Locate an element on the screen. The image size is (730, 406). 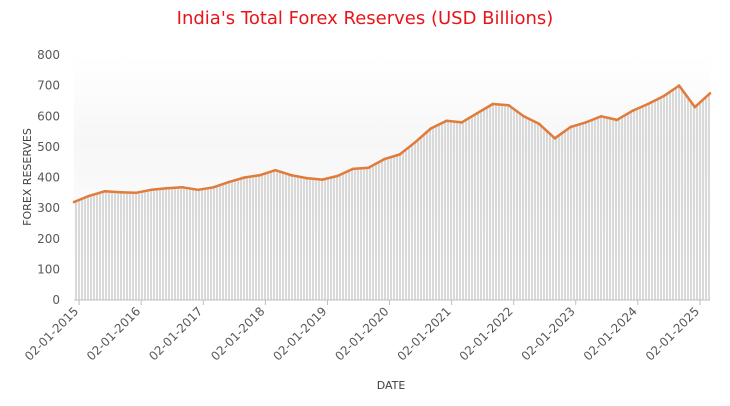
x-tick-label: 02-01-2025 is located at coordinates (672, 333).